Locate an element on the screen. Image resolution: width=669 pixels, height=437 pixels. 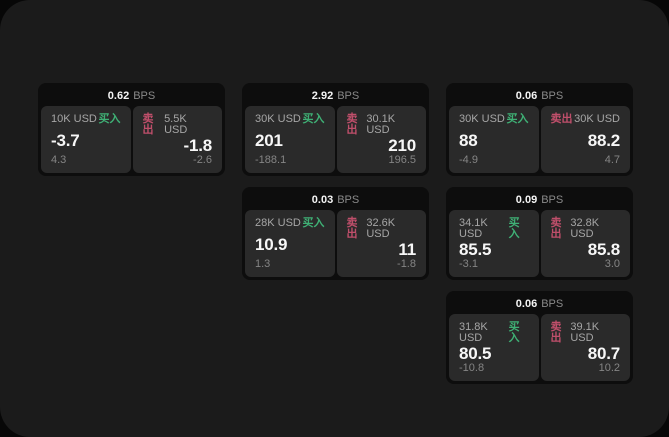
bps-value: 0.06 is located at coordinates (526, 303).